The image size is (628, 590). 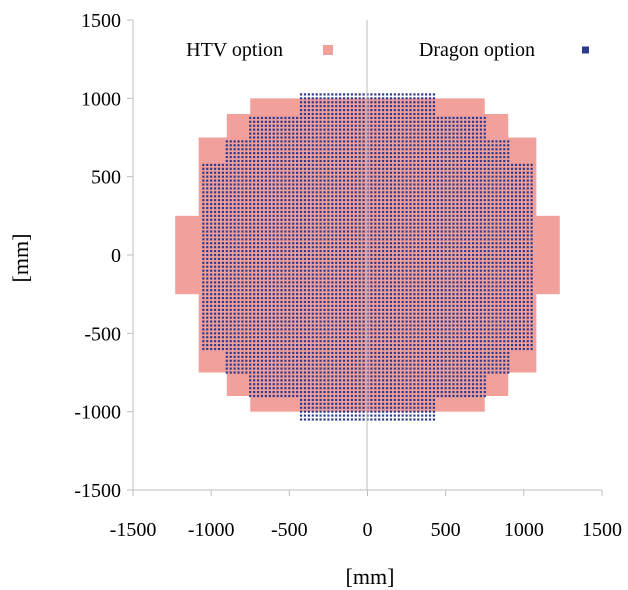 What do you see at coordinates (488, 309) in the screenshot?
I see `dragon-point-1937` at bounding box center [488, 309].